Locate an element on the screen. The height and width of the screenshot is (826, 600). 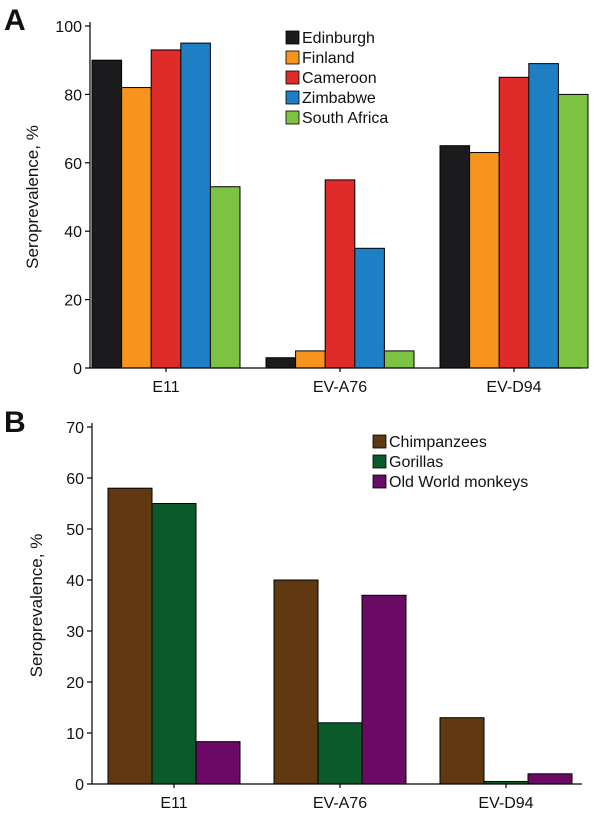
panel-letter-b: B is located at coordinates (15, 422).